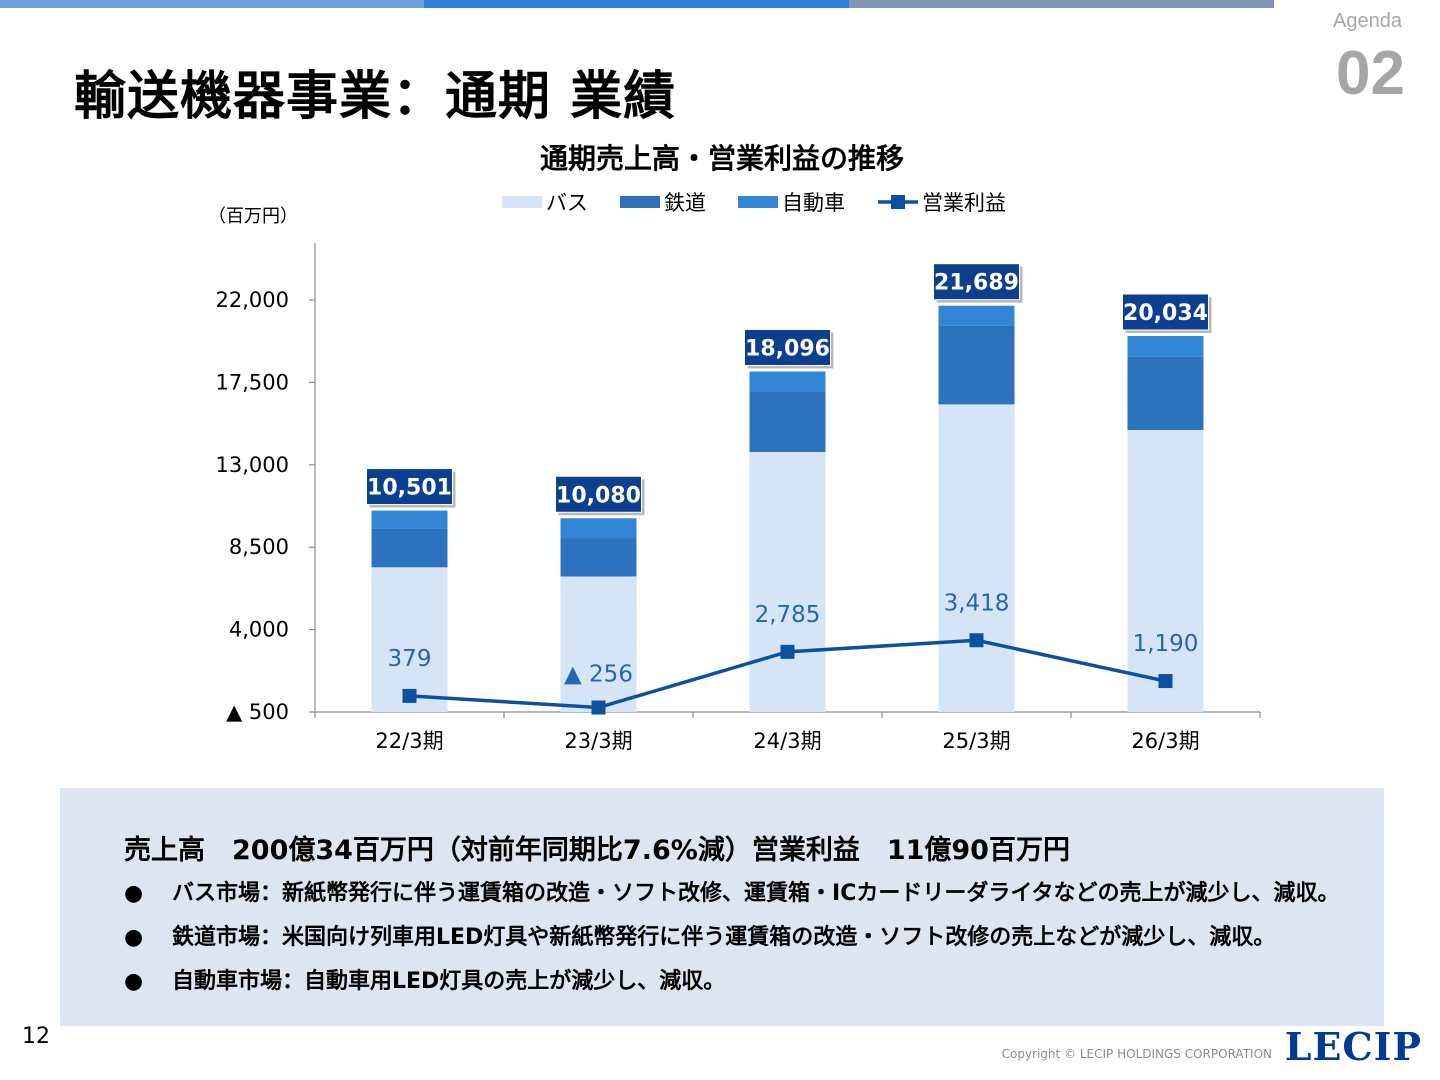  What do you see at coordinates (1136, 1054) in the screenshot?
I see `copyright-text: Copyright © LECIP HOLDINGS CORPORATION` at bounding box center [1136, 1054].